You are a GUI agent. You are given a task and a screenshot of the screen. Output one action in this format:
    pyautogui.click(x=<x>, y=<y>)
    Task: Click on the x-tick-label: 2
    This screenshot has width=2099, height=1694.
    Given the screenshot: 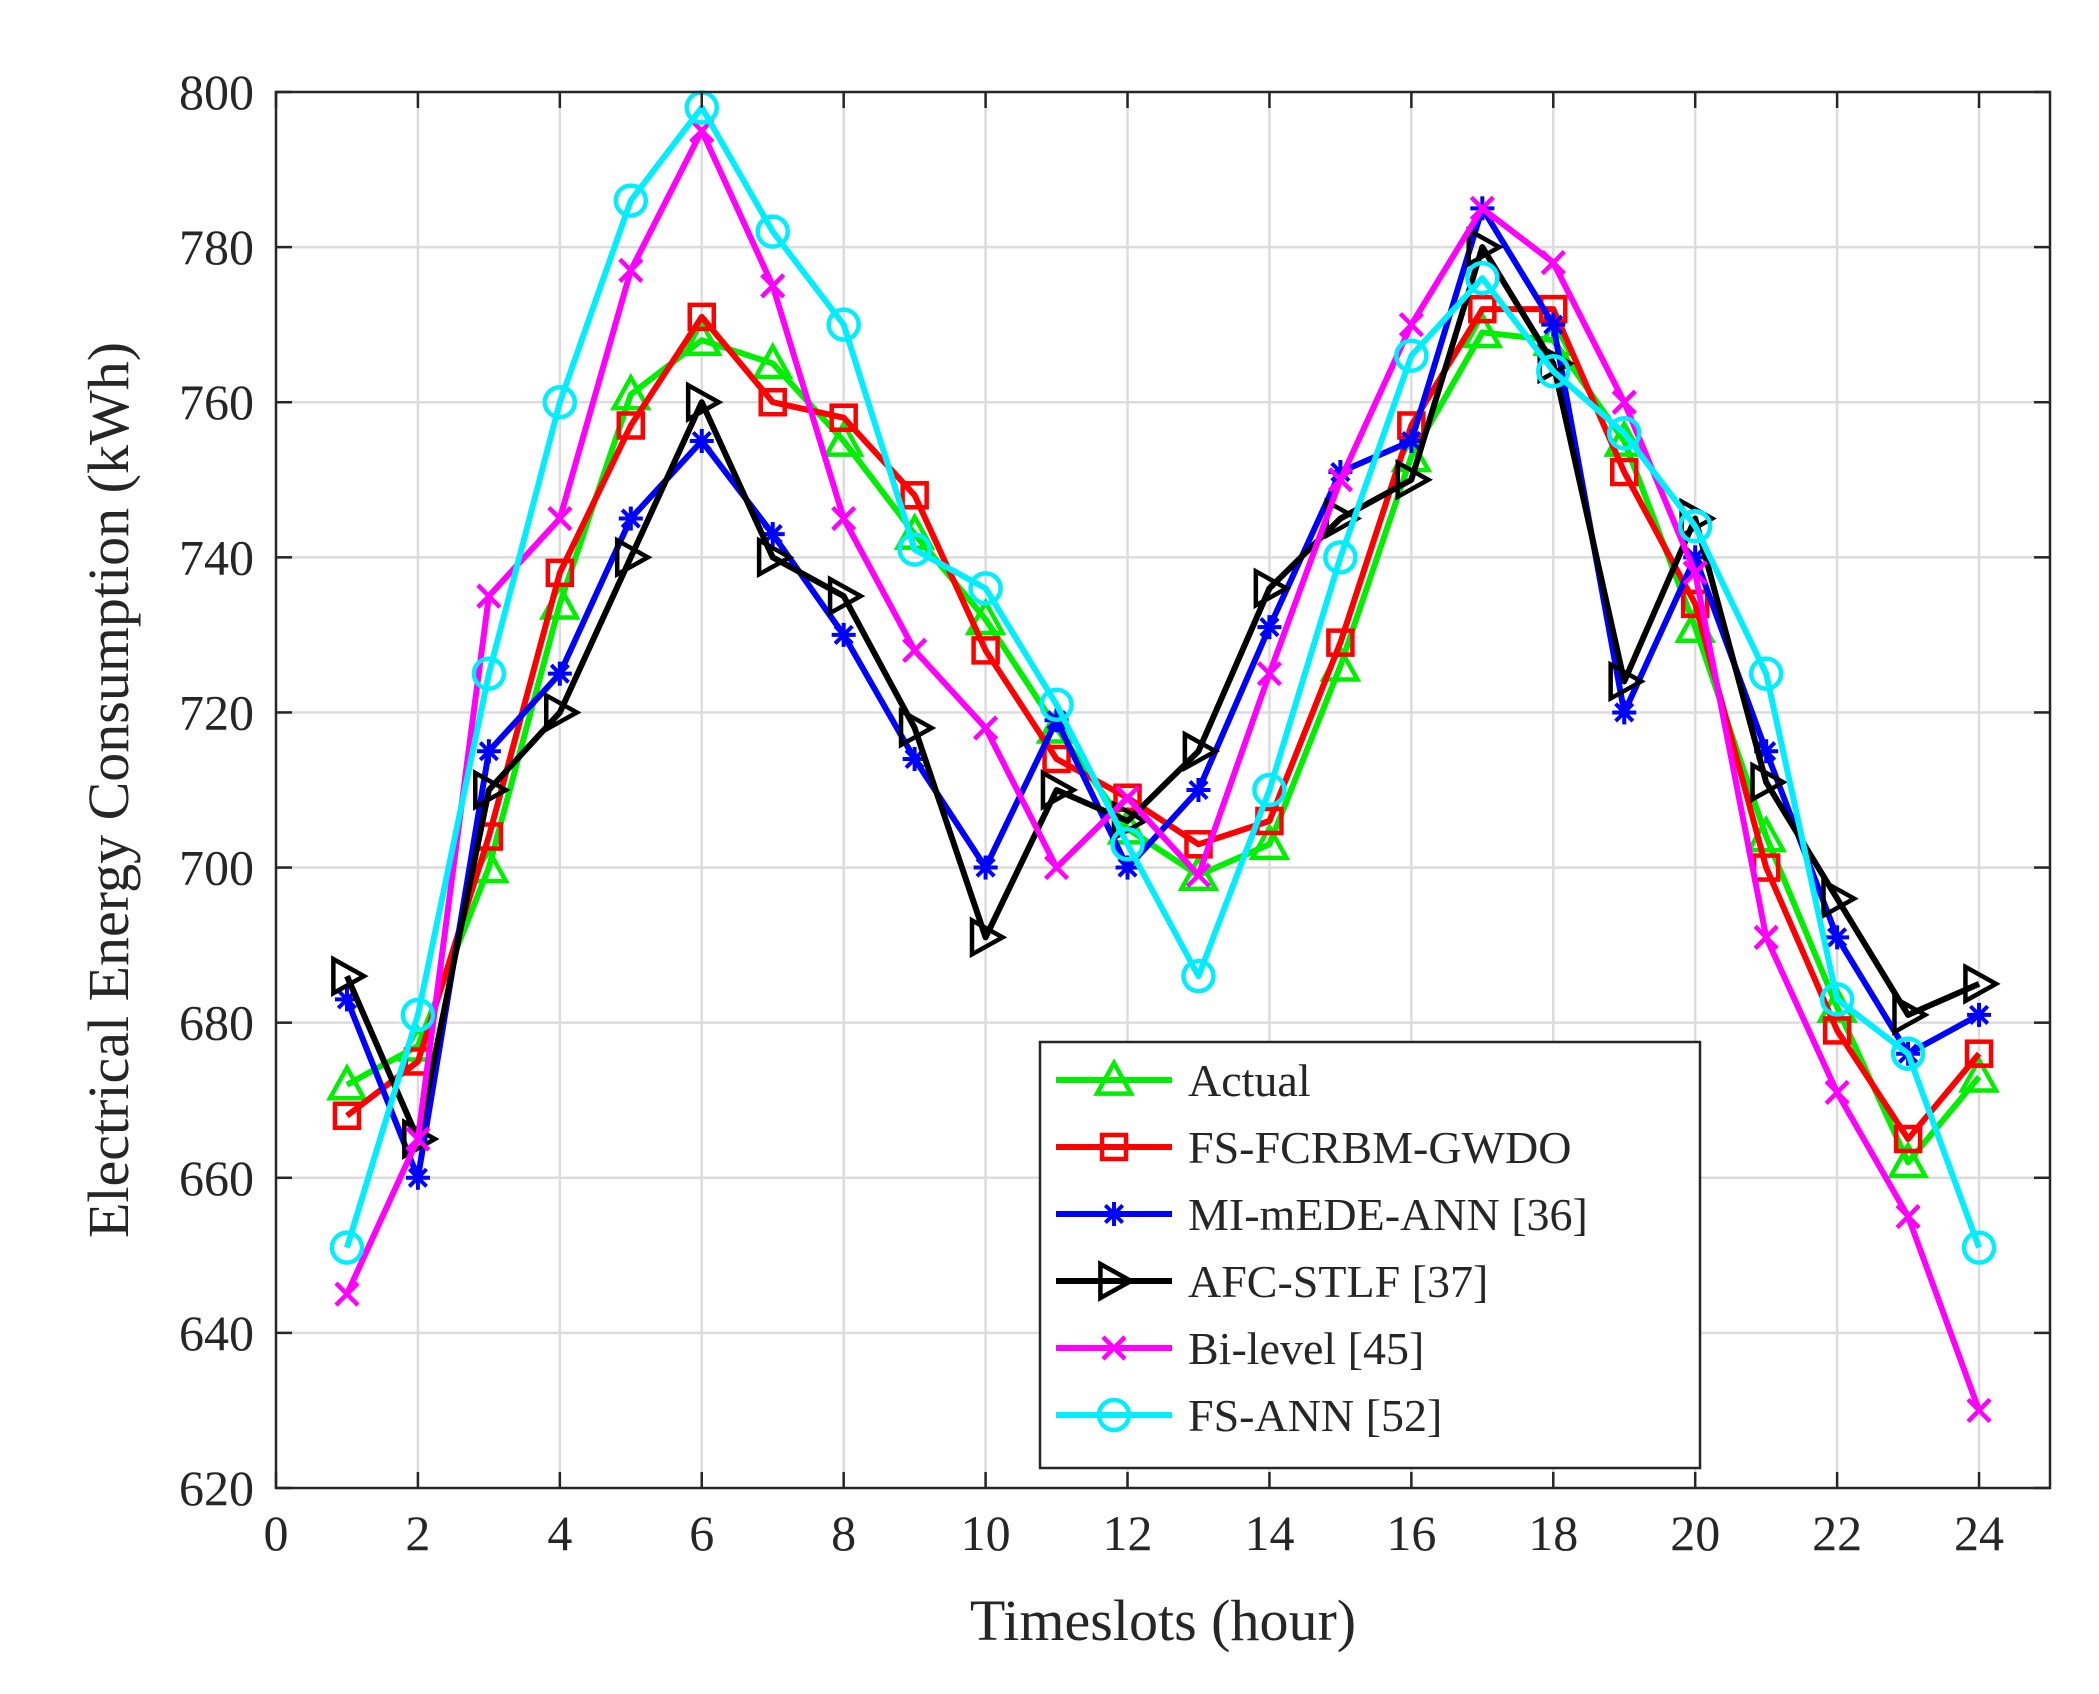 What is the action you would take?
    pyautogui.click(x=417, y=1533)
    